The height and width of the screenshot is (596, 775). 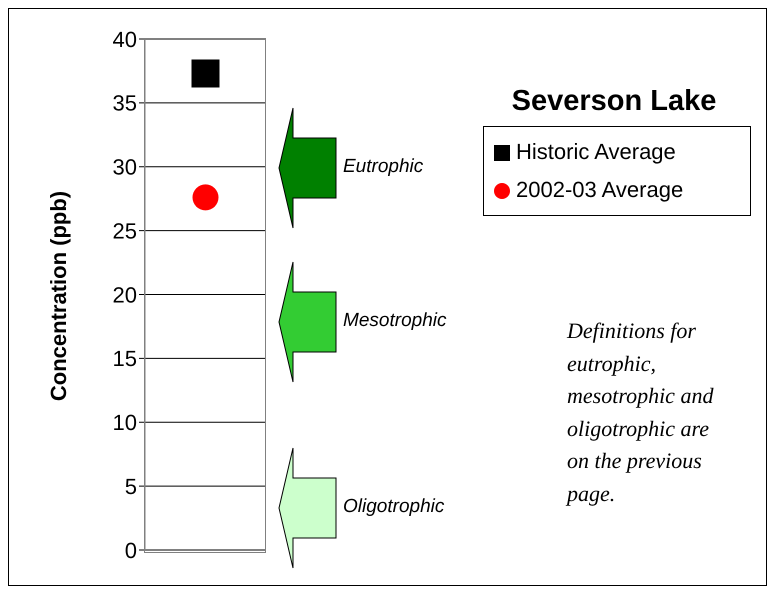 I want to click on y-tick-label: 30, so click(x=124, y=167).